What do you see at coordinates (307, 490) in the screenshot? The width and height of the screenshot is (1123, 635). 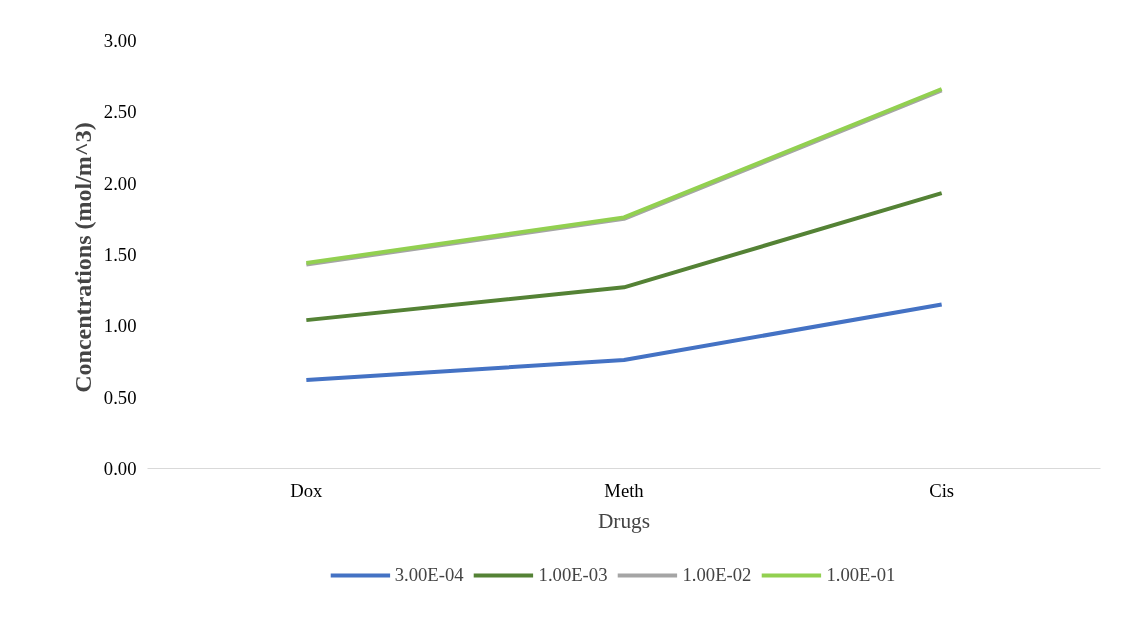 I see `x-tick-label: Dox` at bounding box center [307, 490].